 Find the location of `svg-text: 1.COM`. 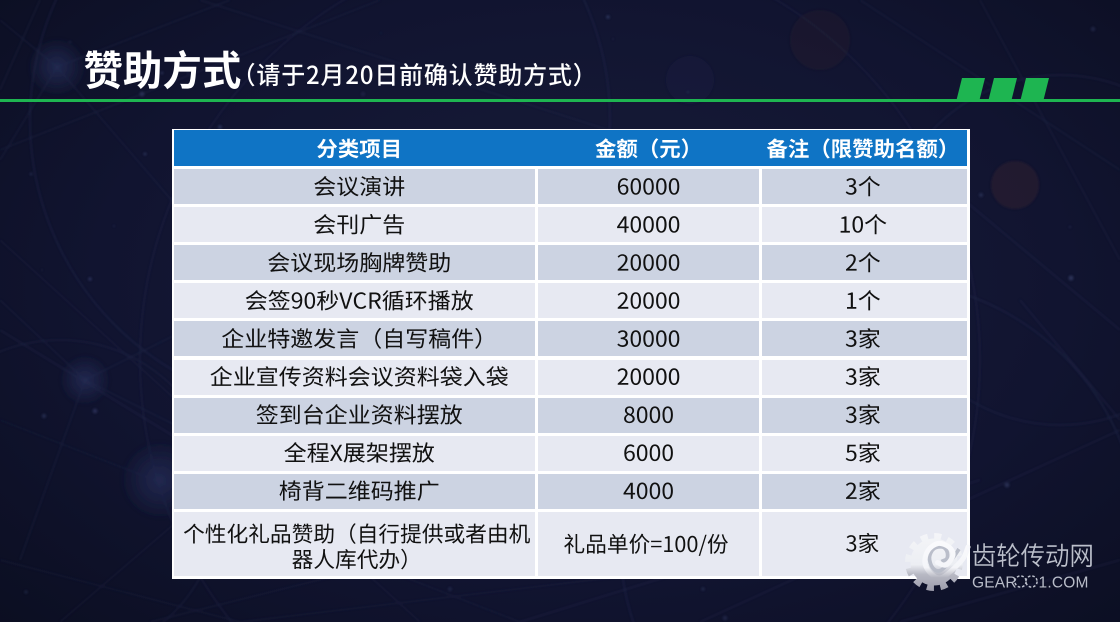

svg-text: 1.COM is located at coordinates (1064, 583).